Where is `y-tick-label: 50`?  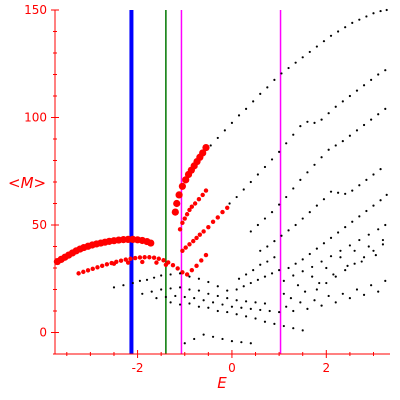 y-tick-label: 50 is located at coordinates (39, 225).